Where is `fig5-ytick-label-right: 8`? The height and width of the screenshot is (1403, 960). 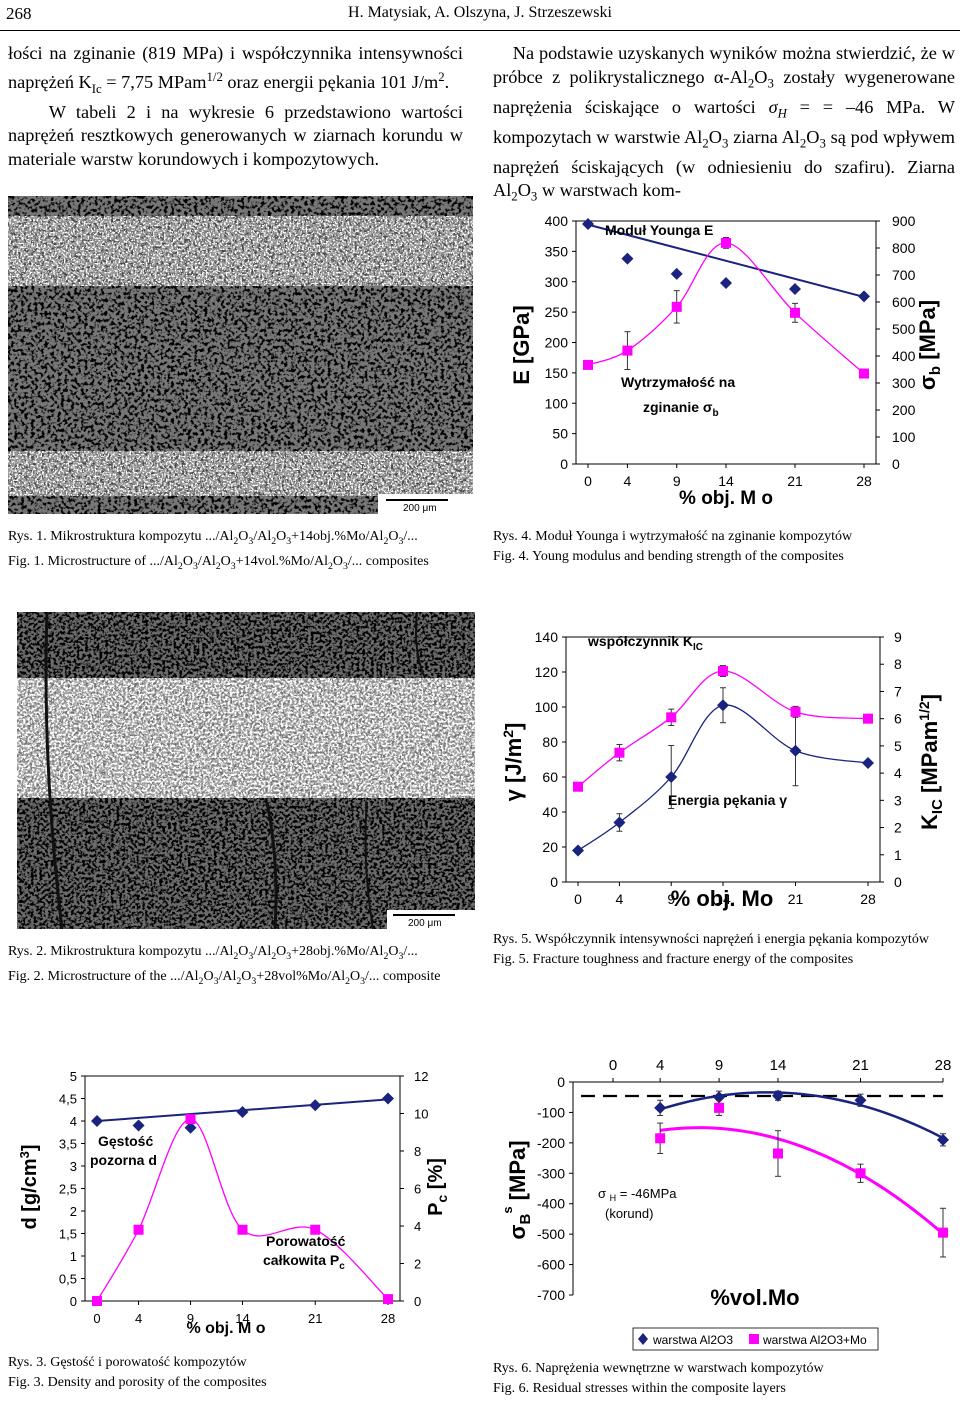
fig5-ytick-label-right: 8 is located at coordinates (898, 664).